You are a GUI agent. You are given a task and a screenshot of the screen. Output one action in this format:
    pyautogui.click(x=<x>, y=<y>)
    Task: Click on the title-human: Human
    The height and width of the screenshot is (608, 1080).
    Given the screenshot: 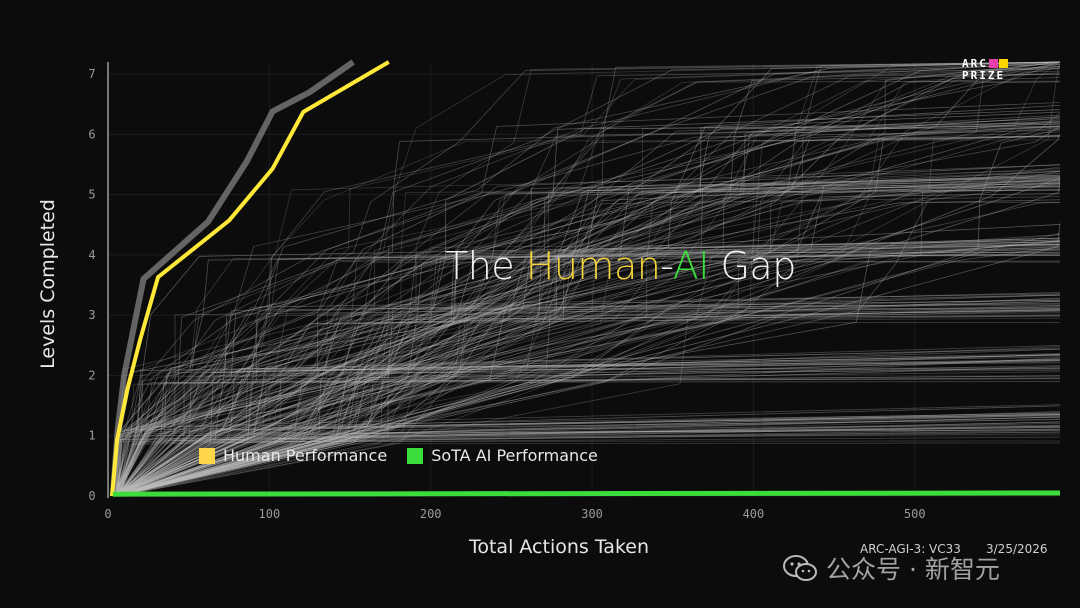 What is the action you would take?
    pyautogui.click(x=593, y=266)
    